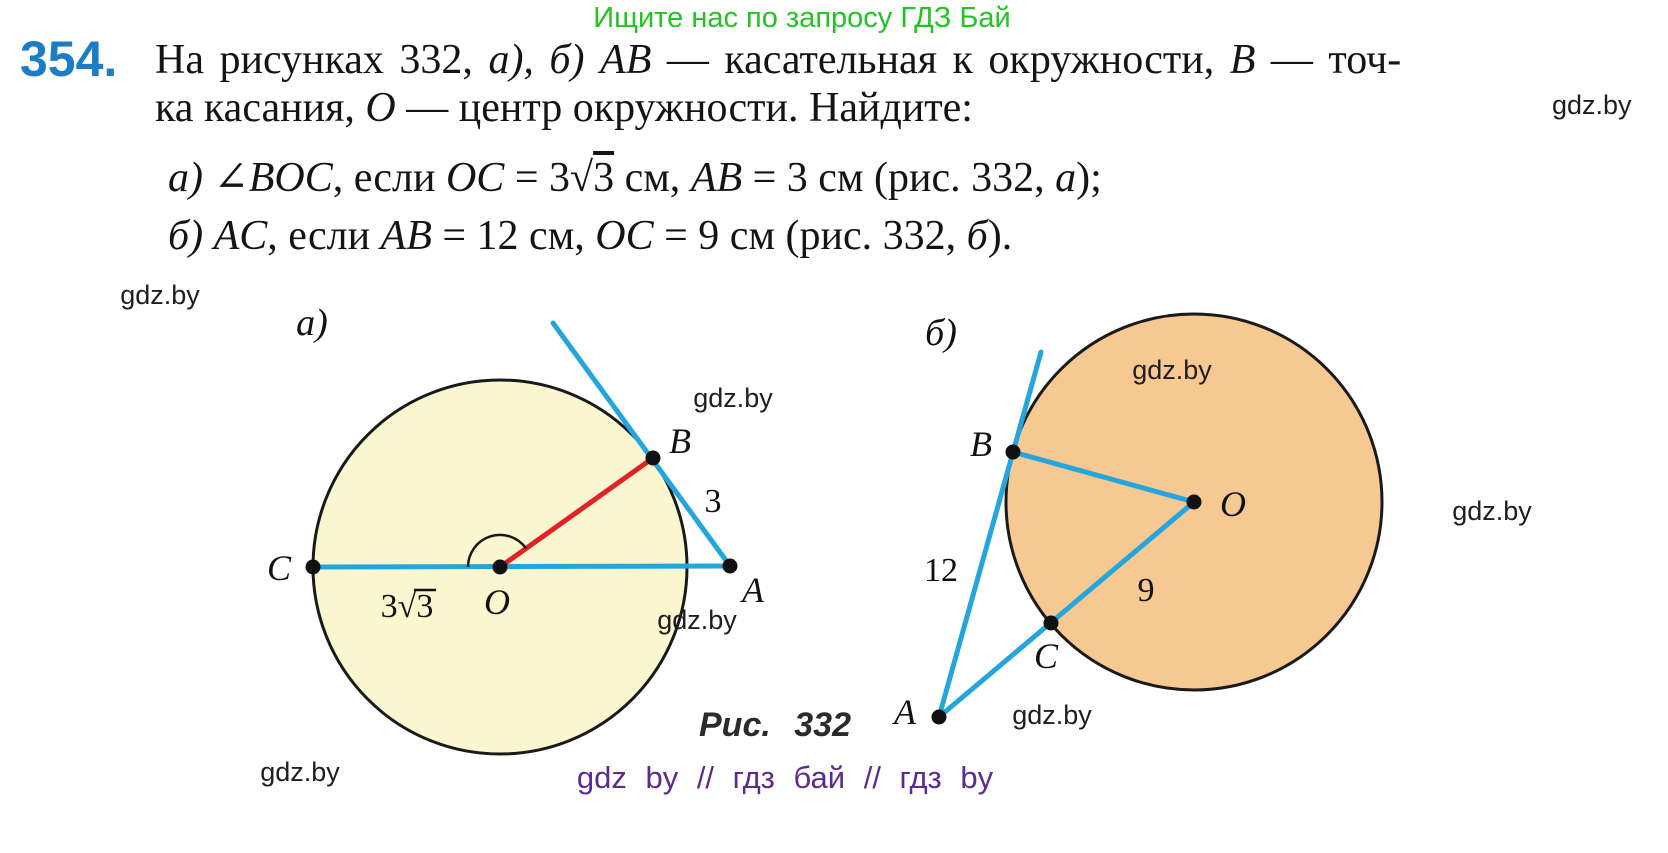 This screenshot has width=1668, height=853. What do you see at coordinates (730, 566) in the screenshot?
I see `point-a-a` at bounding box center [730, 566].